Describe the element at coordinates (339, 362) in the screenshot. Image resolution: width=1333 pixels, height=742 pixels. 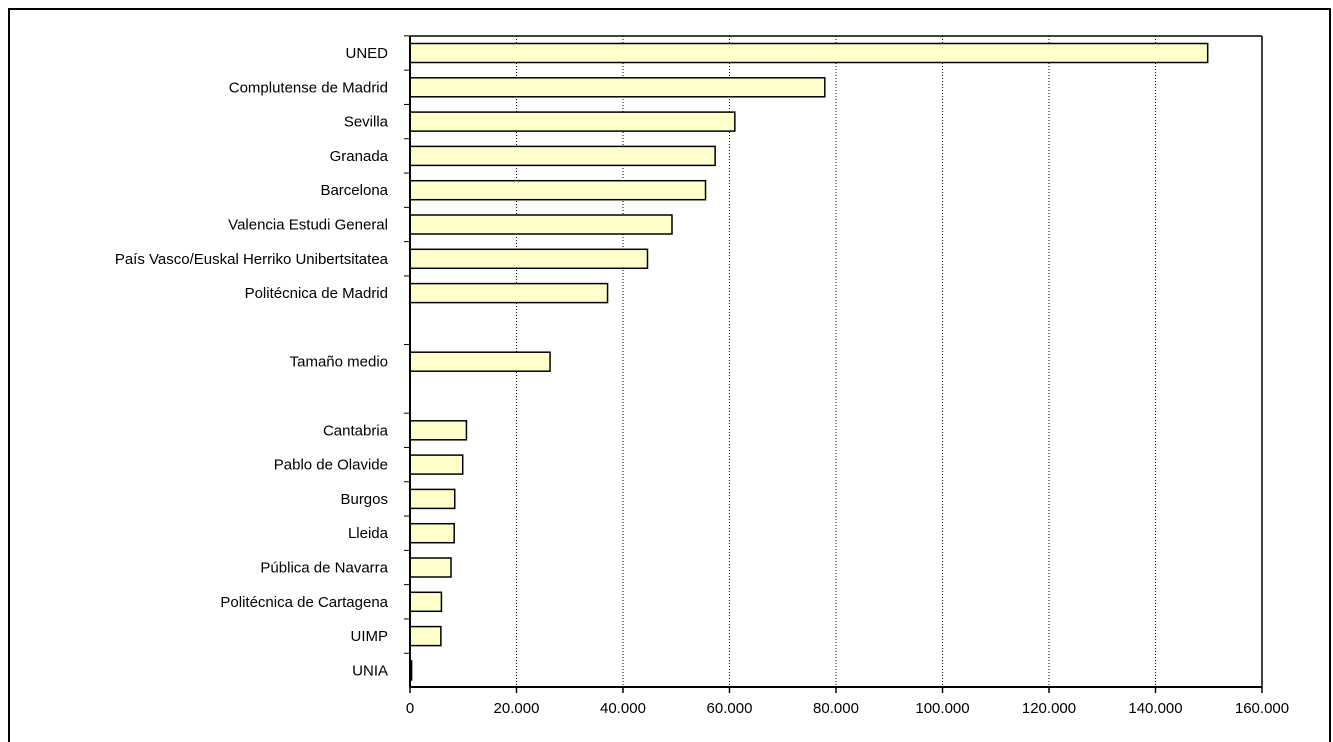
I see `category-label: Tamaño medio` at that location.